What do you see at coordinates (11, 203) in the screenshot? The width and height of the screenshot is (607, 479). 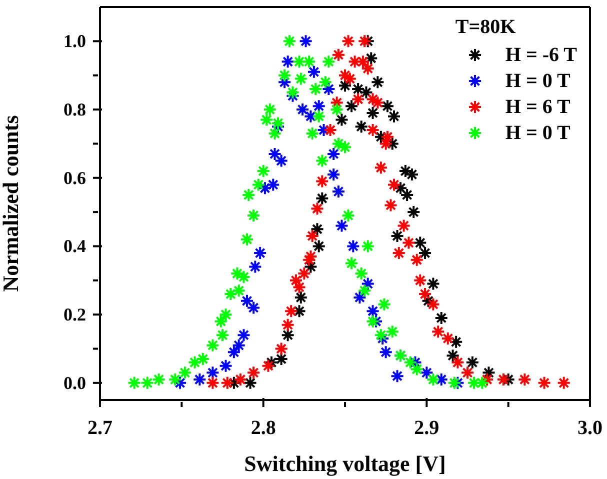 I see `y-axis-title: Normalized counts` at bounding box center [11, 203].